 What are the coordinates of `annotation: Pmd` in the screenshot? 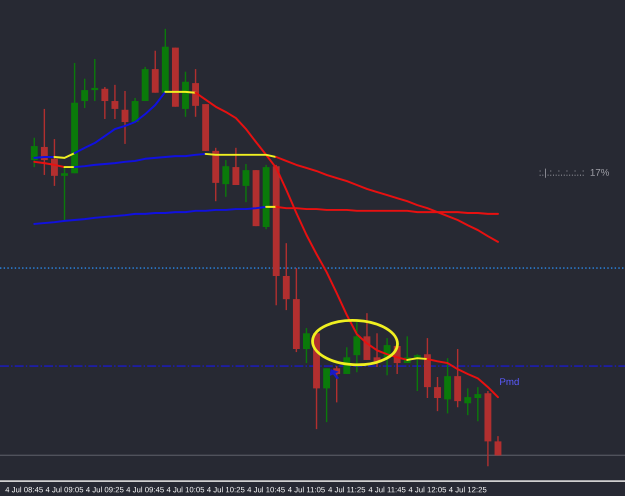 It's located at (509, 382).